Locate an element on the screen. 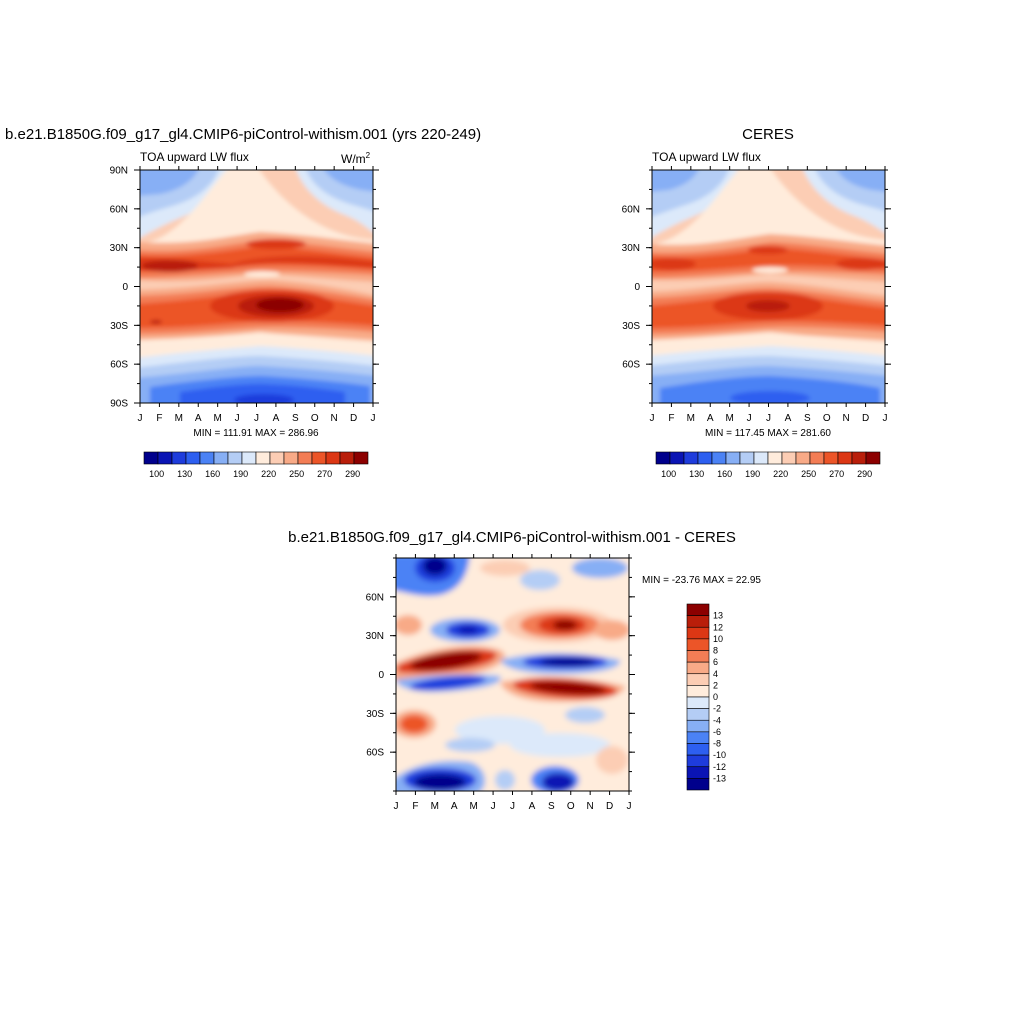  model-minmax: MIN = 111.91 MAX = 286.96 is located at coordinates (256, 433).